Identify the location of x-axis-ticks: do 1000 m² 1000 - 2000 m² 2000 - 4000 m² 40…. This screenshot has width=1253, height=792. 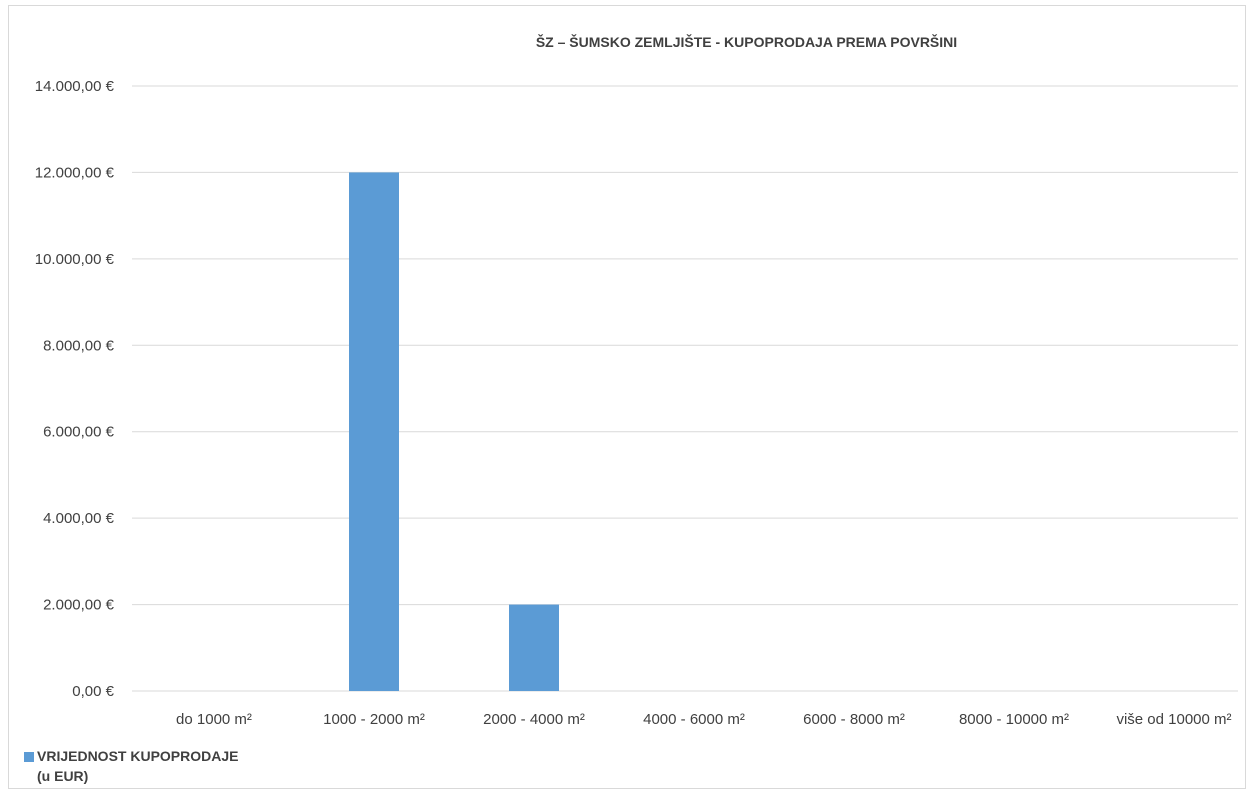
(703, 719).